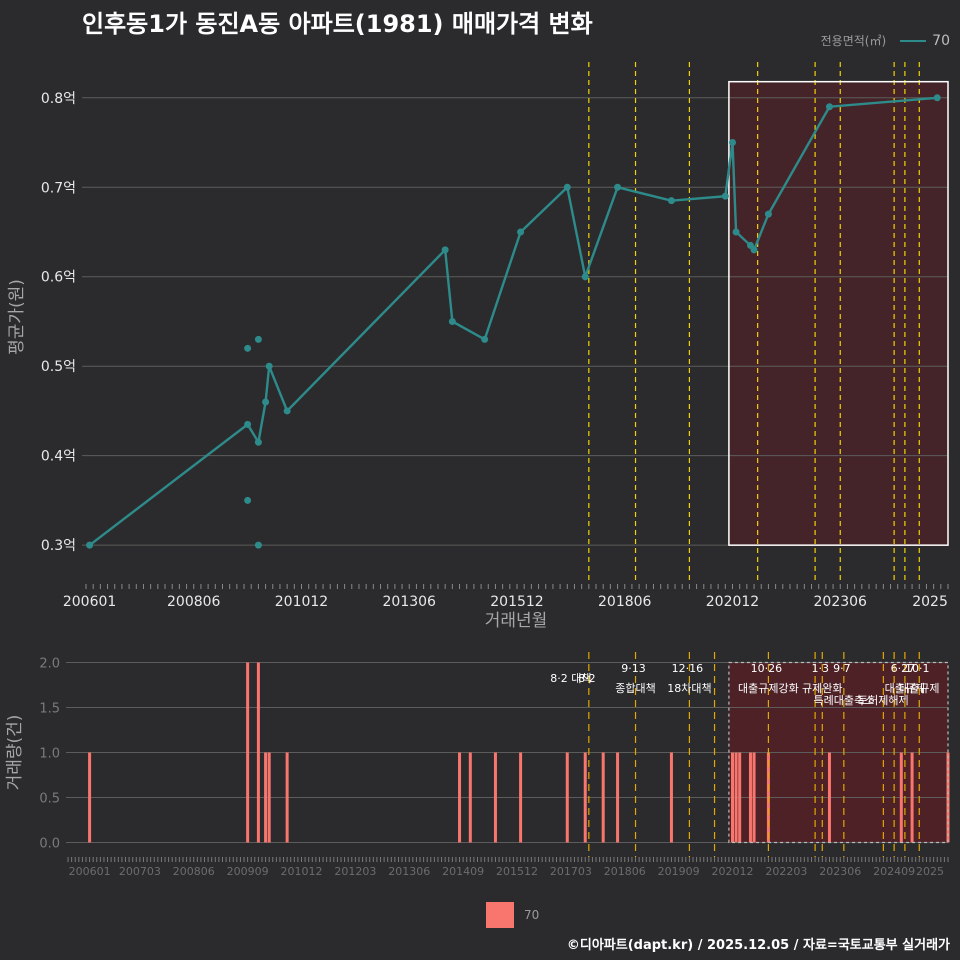 The image size is (960, 960). What do you see at coordinates (625, 602) in the screenshot?
I see `x-tick-label: 201806` at bounding box center [625, 602].